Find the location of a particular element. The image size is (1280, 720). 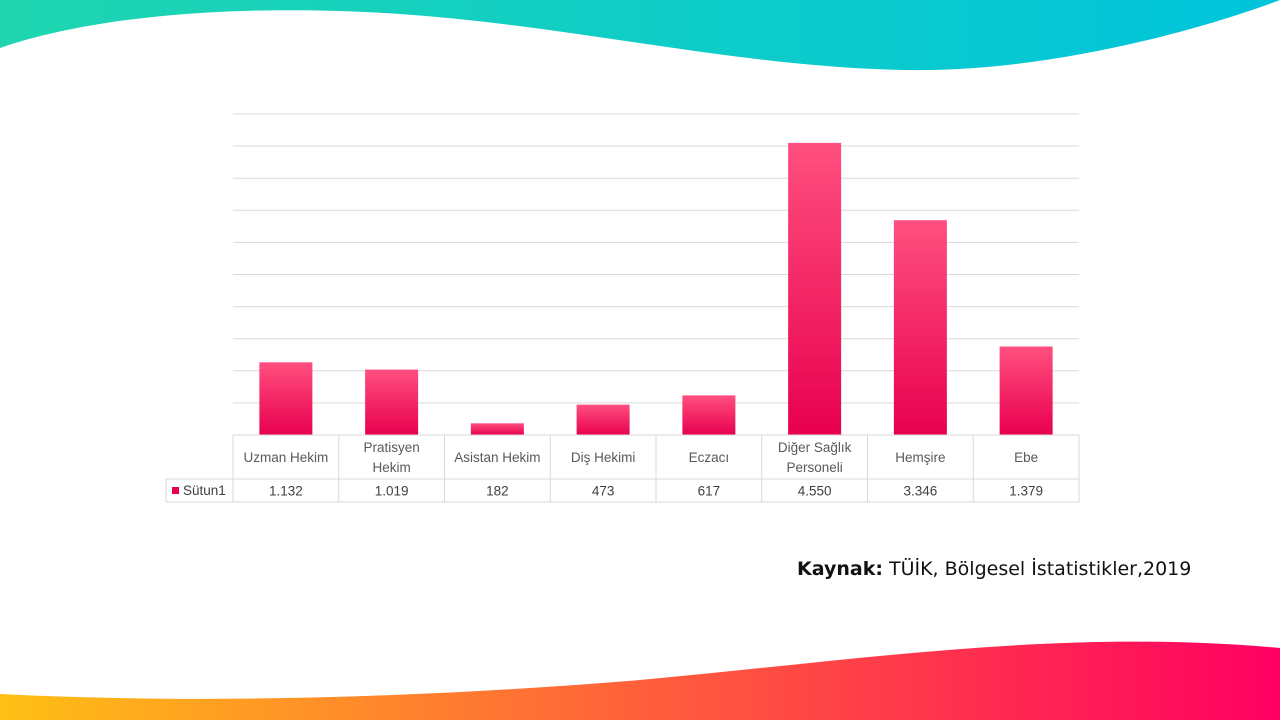

category-label: Ebe is located at coordinates (1026, 457).